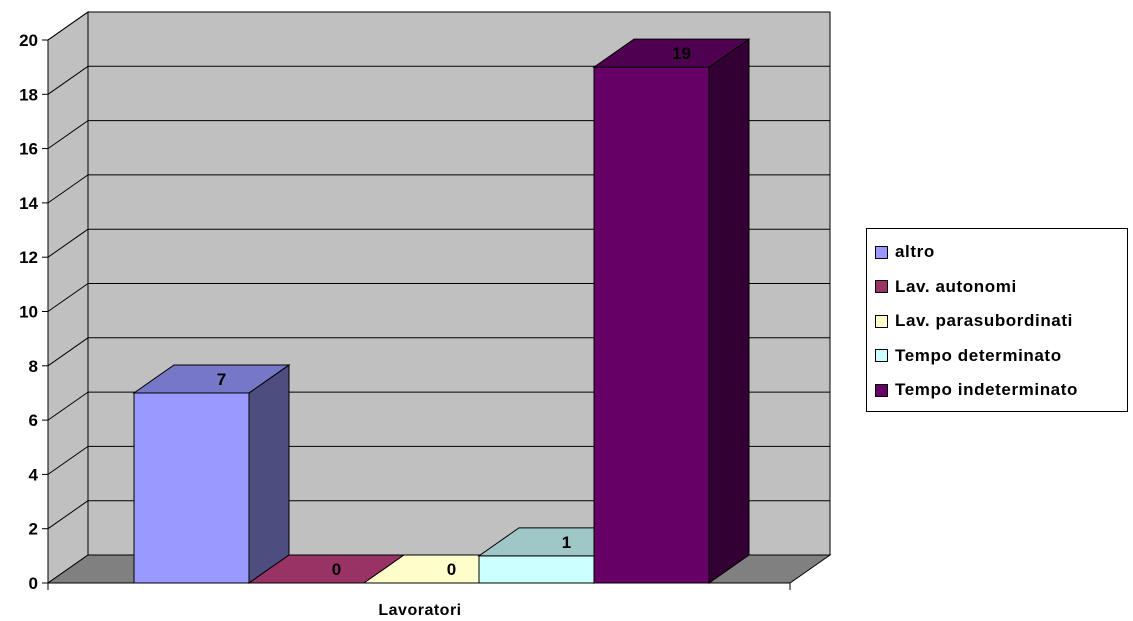 The width and height of the screenshot is (1133, 621). What do you see at coordinates (33, 529) in the screenshot?
I see `y-tick-label: 2` at bounding box center [33, 529].